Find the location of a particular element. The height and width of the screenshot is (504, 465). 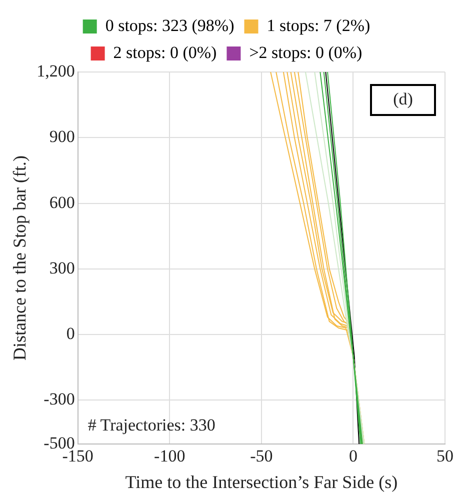

y-tick-label: 300 is located at coordinates (62, 268).